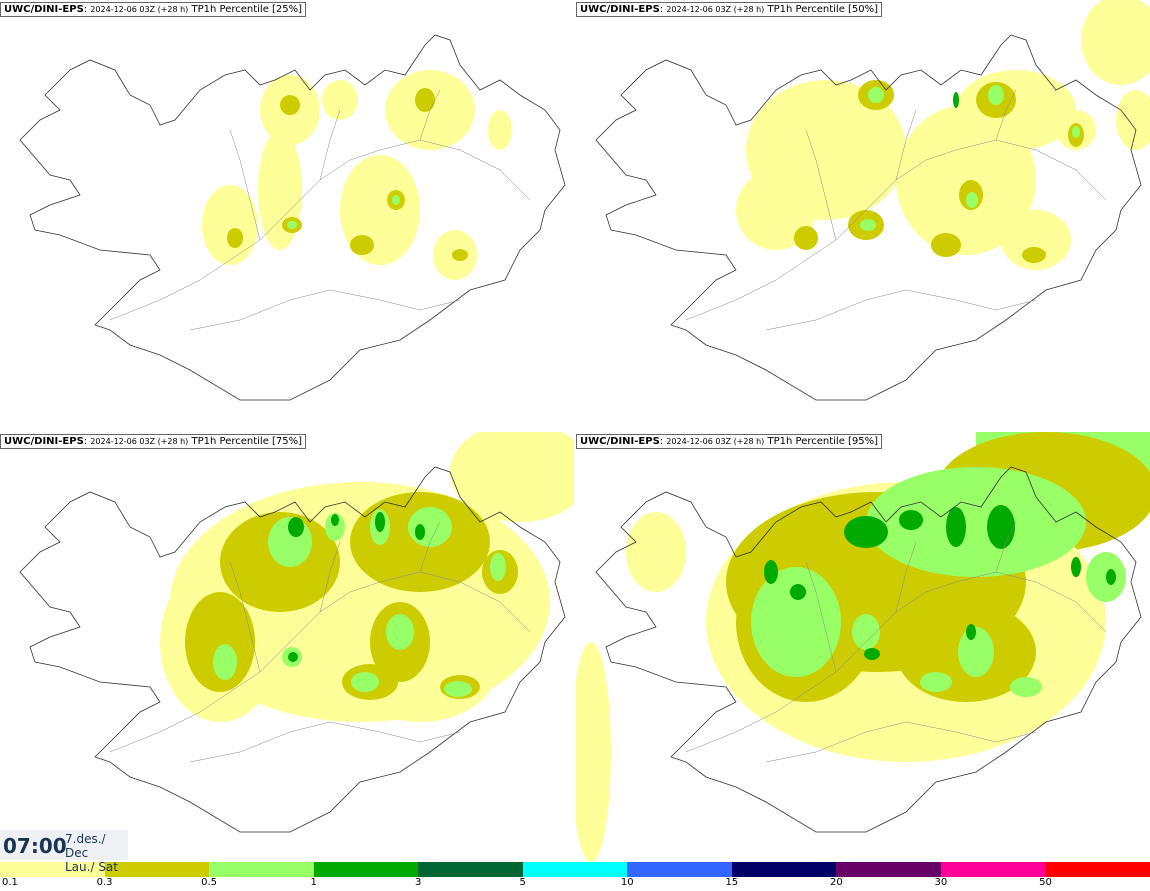  I want to click on legend-bar, so click(575, 869).